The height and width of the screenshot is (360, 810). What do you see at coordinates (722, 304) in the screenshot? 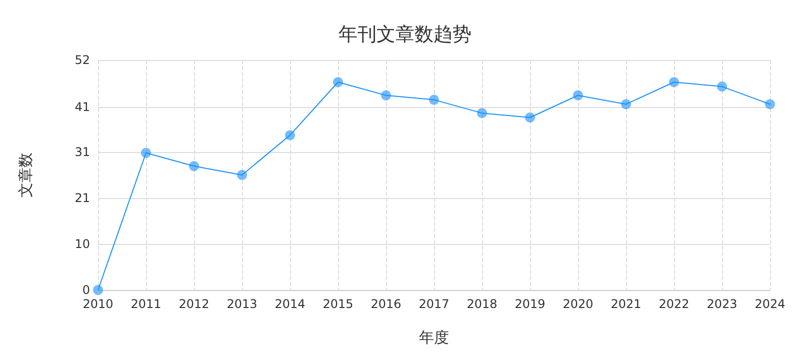
I see `x-tick-label: 2023` at bounding box center [722, 304].